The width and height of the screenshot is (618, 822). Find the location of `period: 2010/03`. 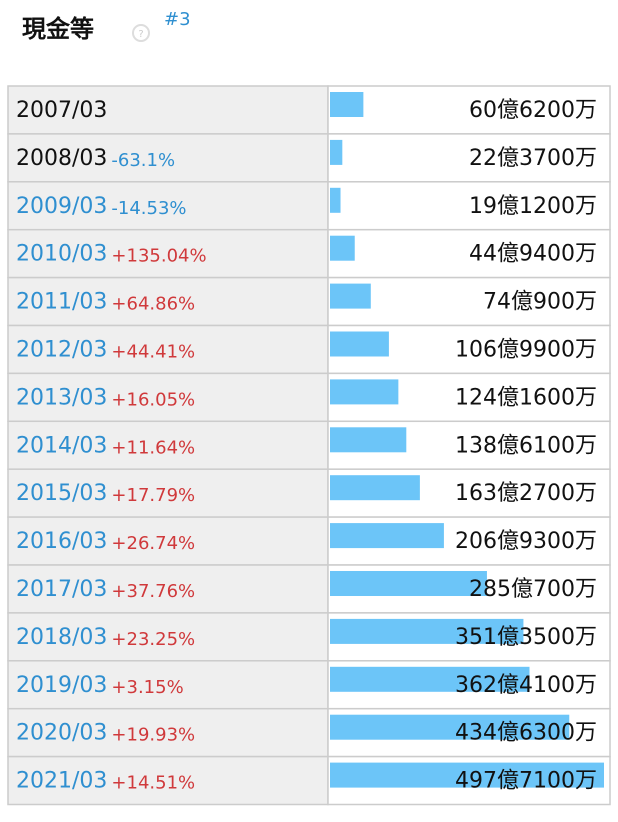

period: 2010/03 is located at coordinates (61, 254).